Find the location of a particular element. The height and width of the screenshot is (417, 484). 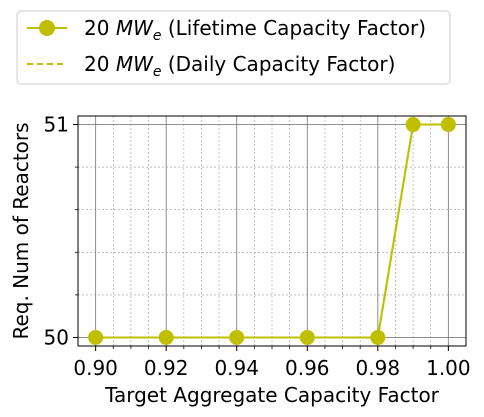

y-tick-label: 51 is located at coordinates (56, 125).